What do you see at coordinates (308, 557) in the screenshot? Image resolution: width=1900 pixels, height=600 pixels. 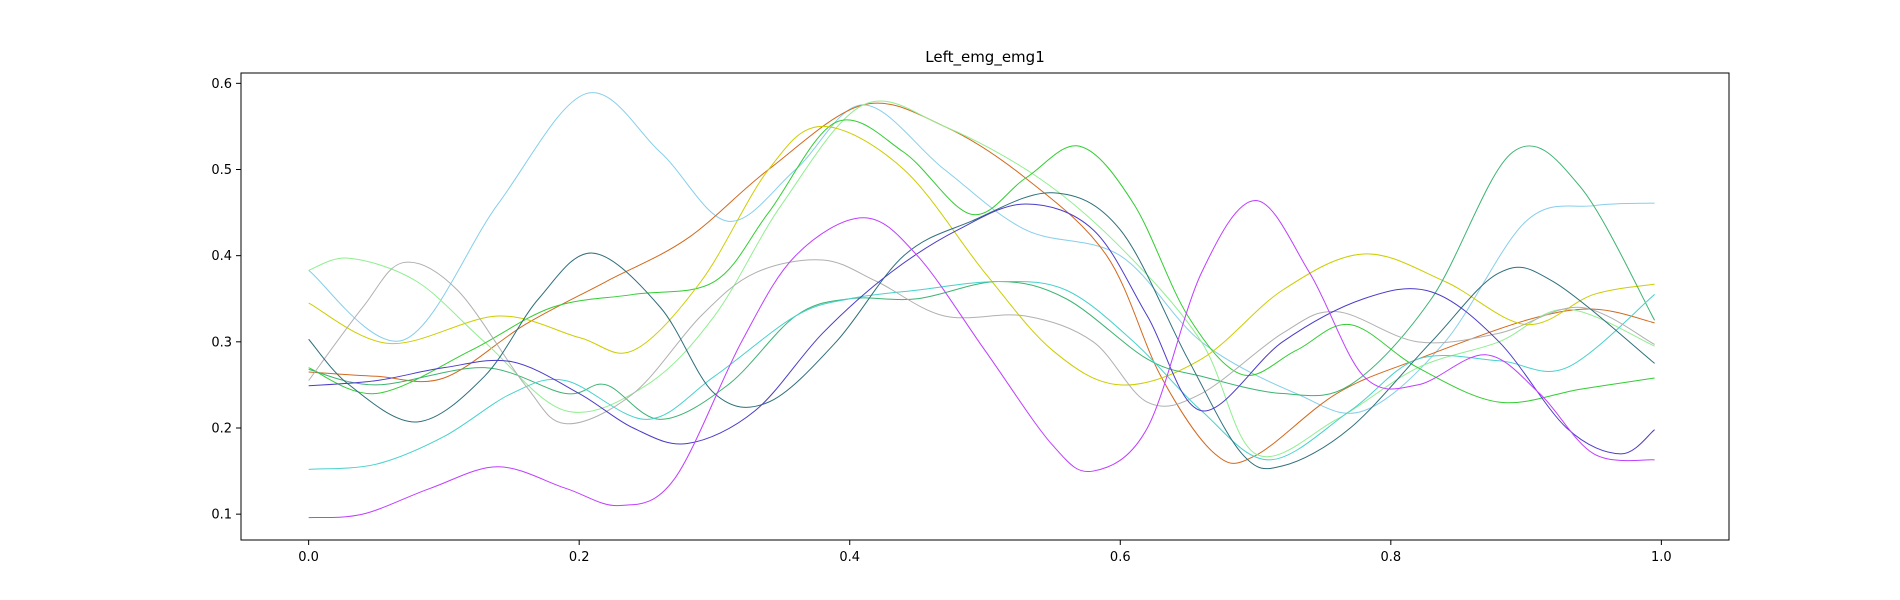 I see `x-tick-label: 0.0` at bounding box center [308, 557].